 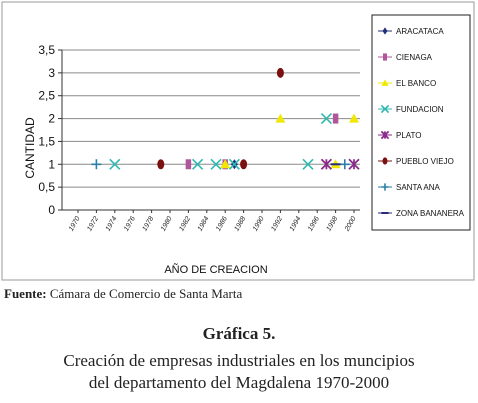 I want to click on legend-label: ZONA BANANERA, so click(x=430, y=213).